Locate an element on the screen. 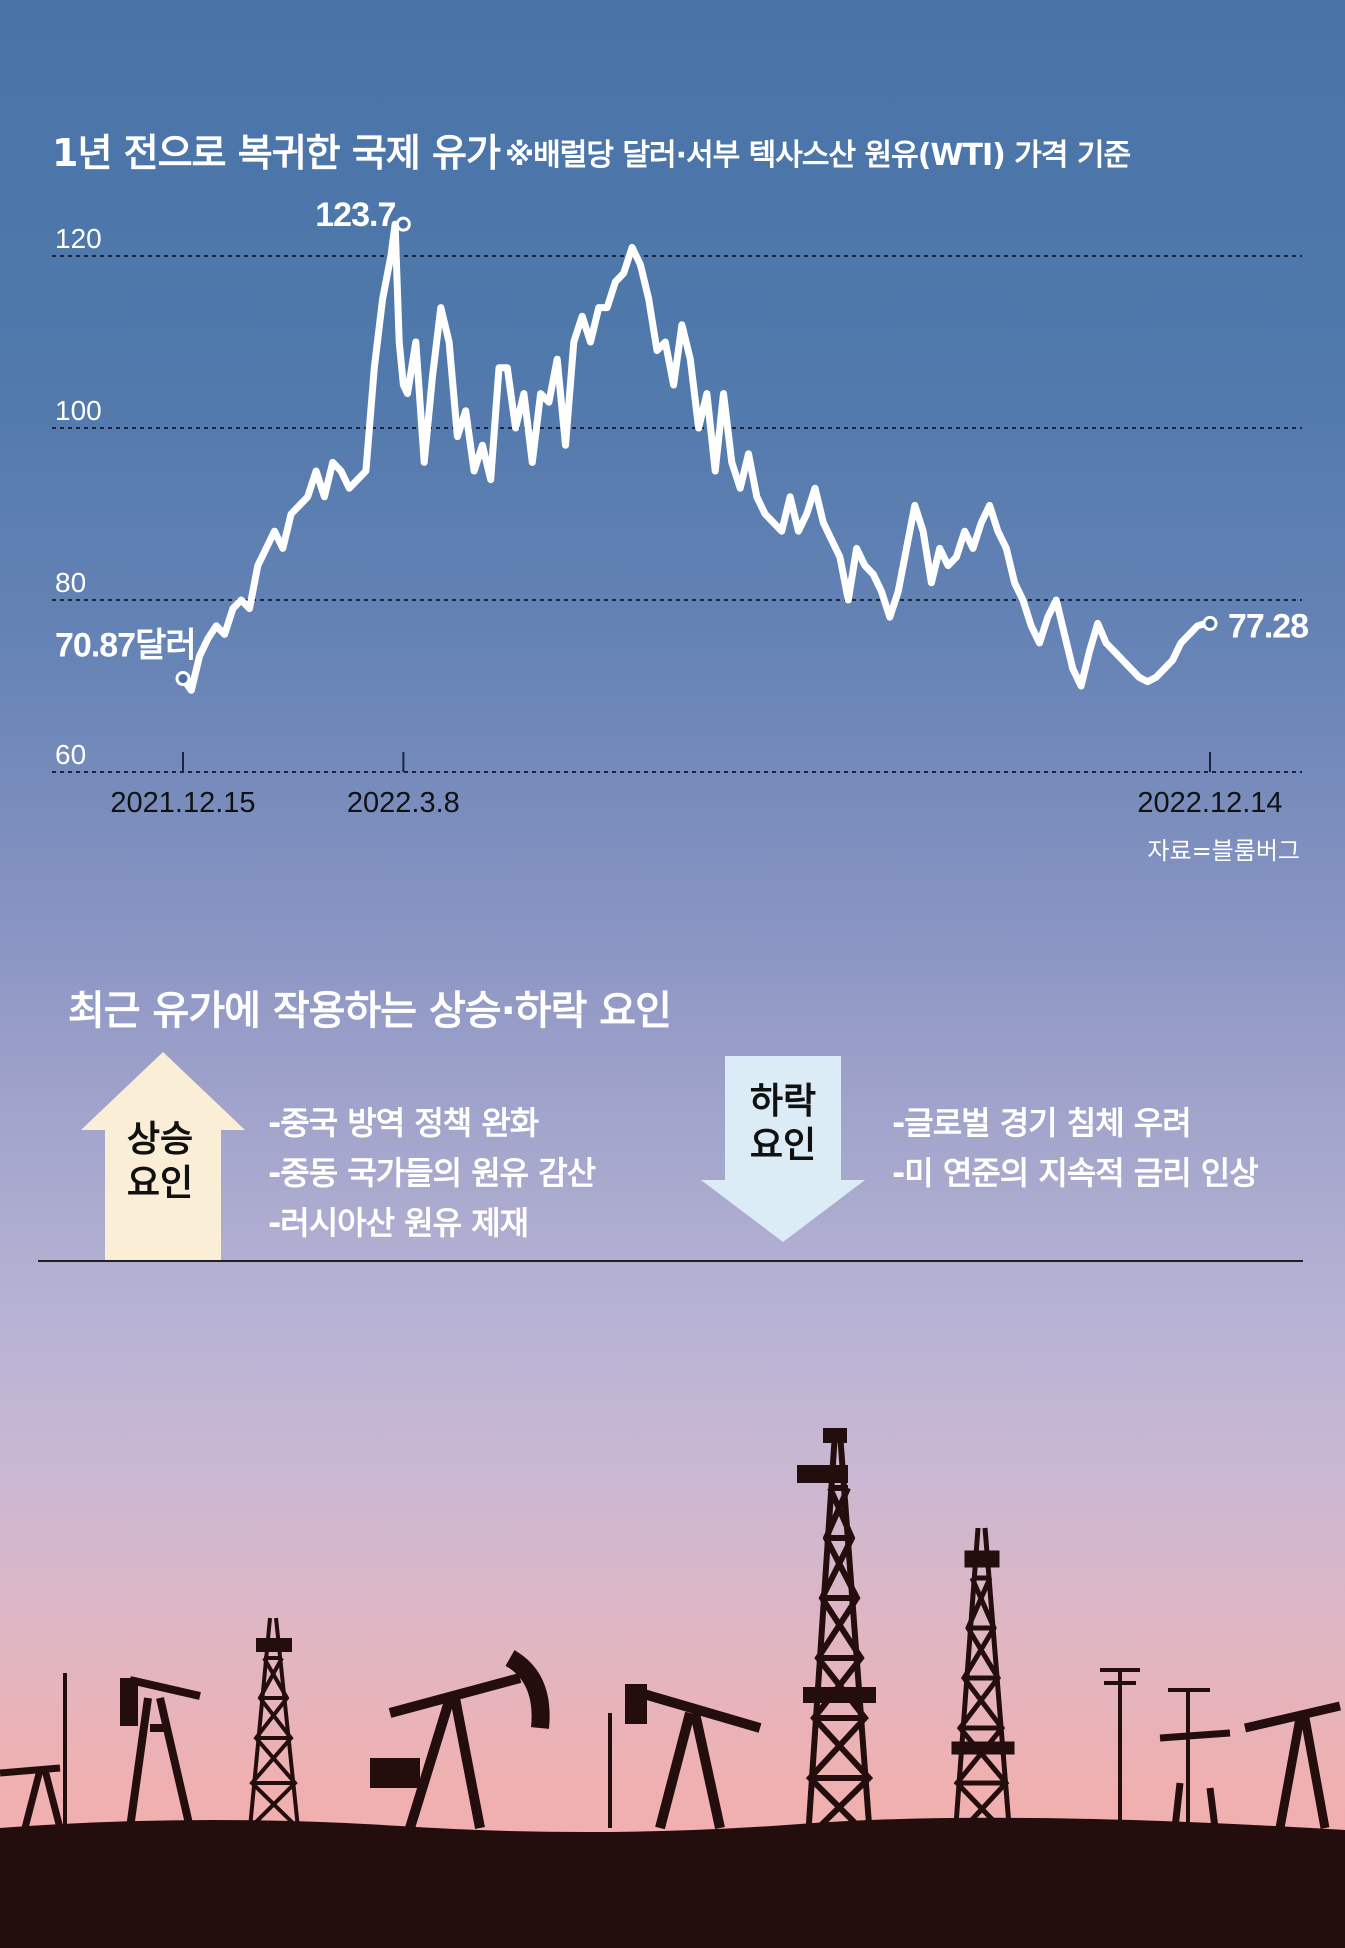  source-note: 자료=블룸버그 is located at coordinates (1223, 851).